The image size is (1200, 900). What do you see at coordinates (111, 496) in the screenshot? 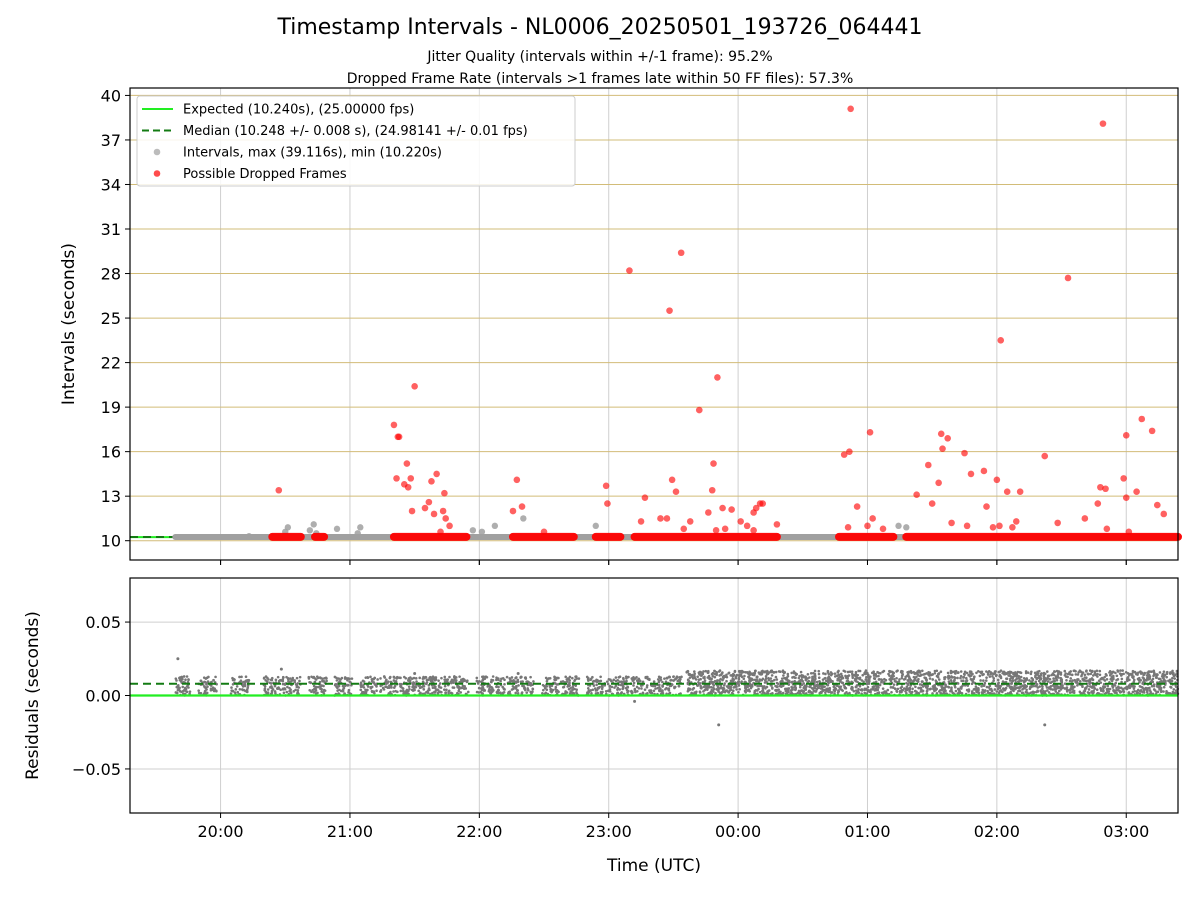
I see `intervals-ytick-label: 13` at bounding box center [111, 496].